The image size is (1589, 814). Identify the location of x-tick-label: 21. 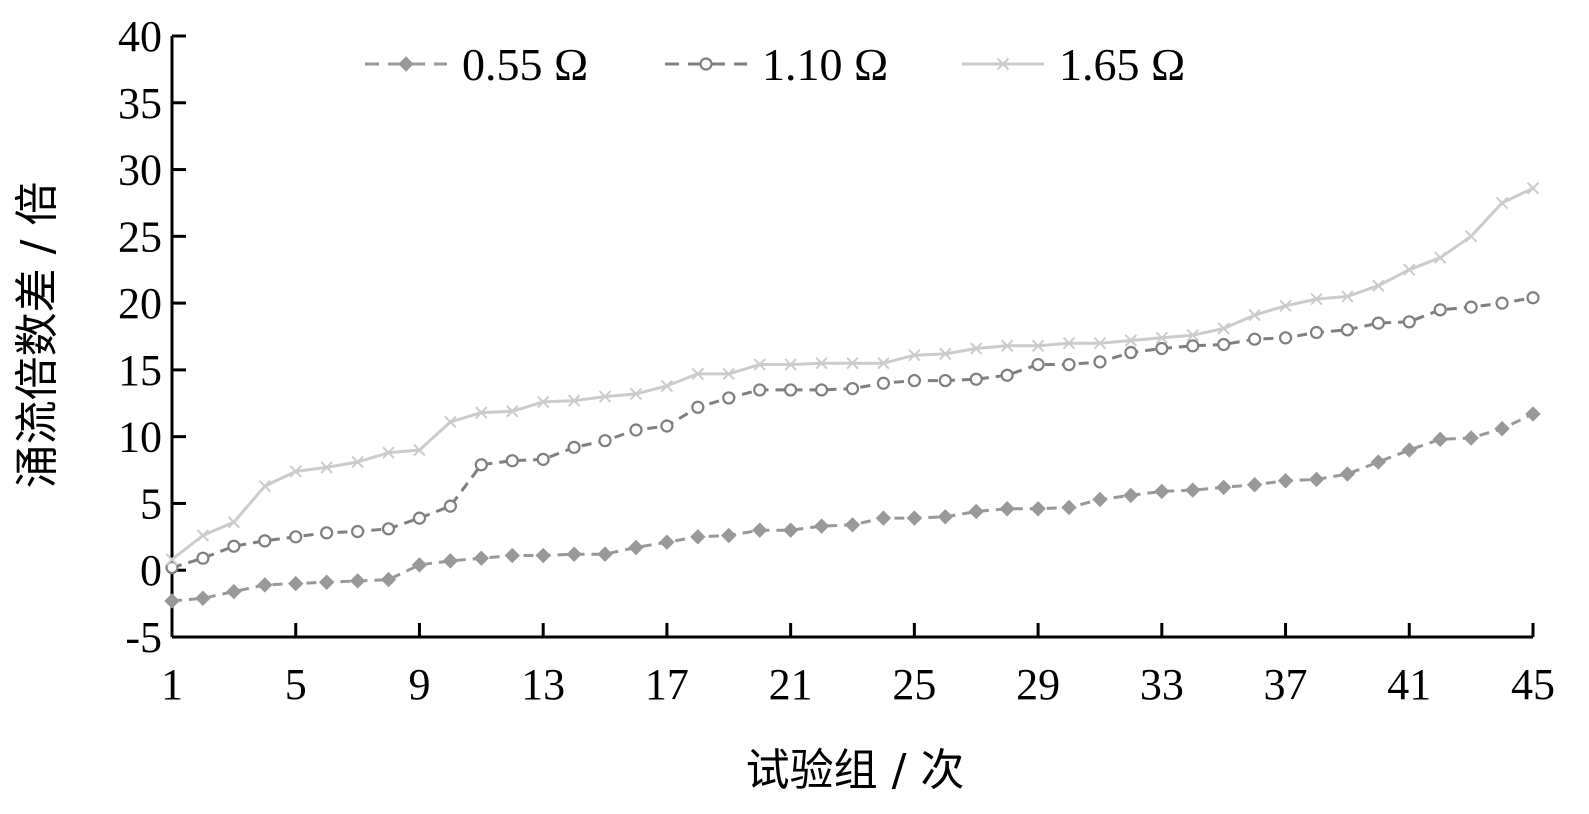
(791, 684).